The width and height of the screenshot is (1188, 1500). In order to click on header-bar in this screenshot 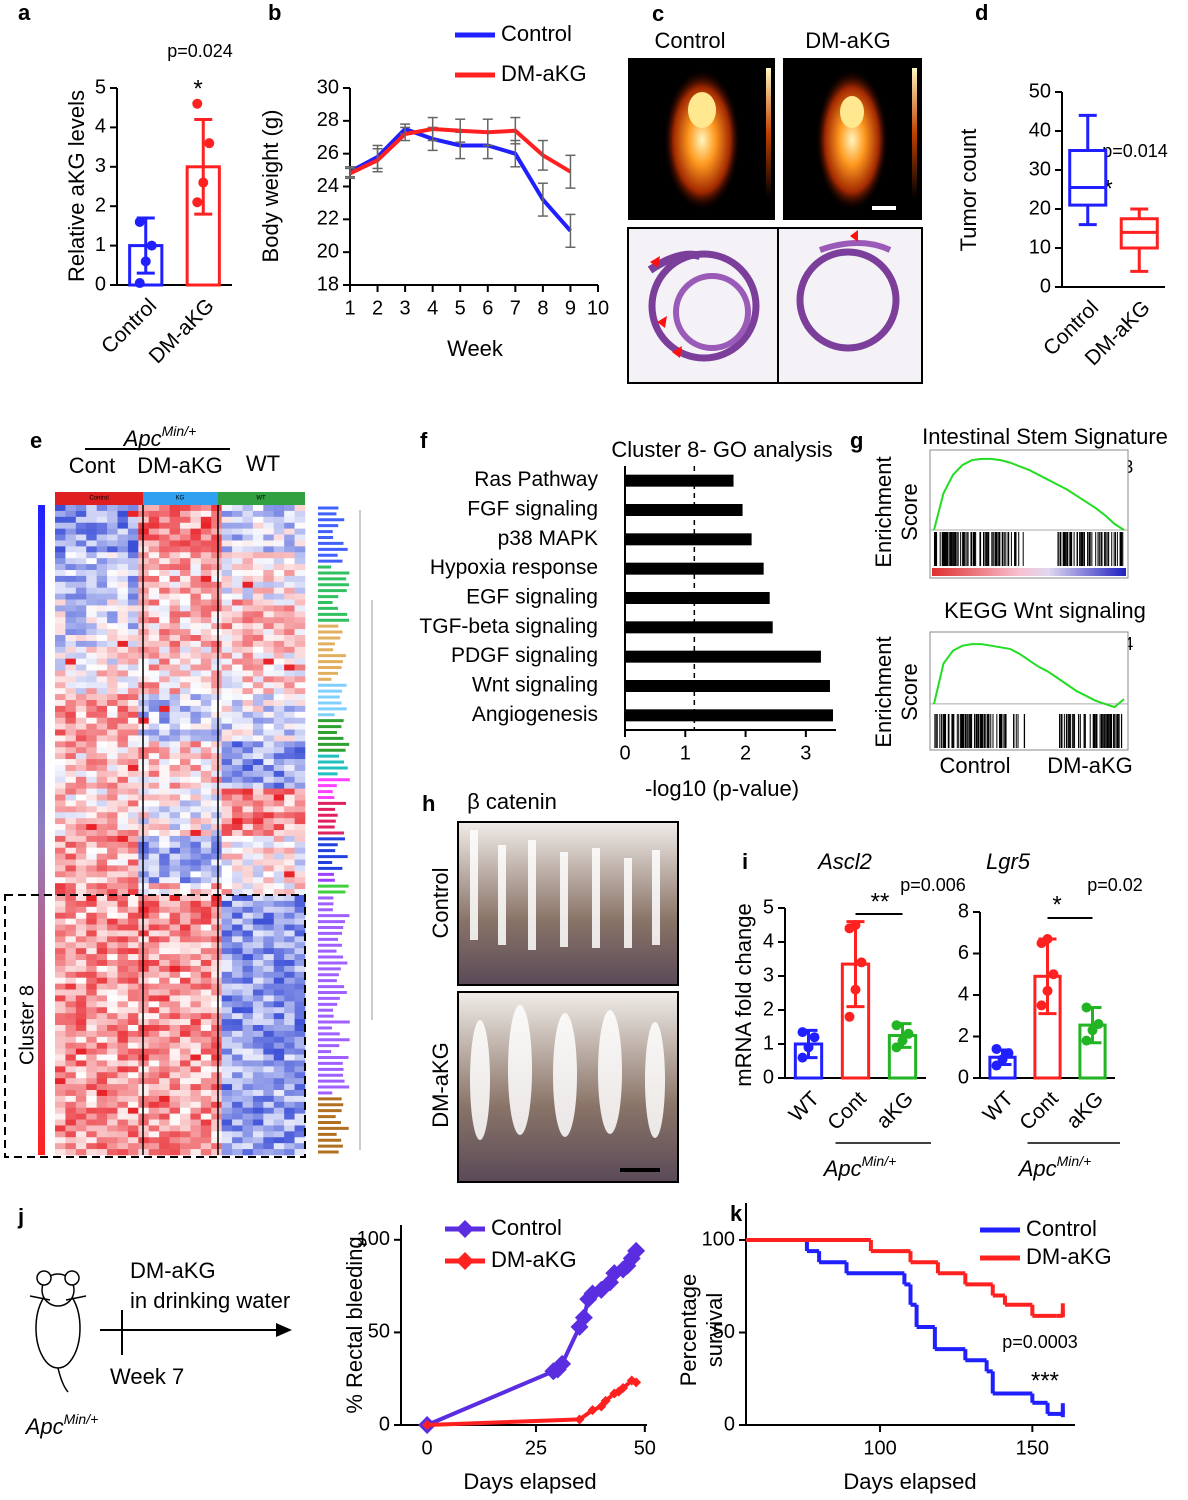, I will do `click(180, 498)`.